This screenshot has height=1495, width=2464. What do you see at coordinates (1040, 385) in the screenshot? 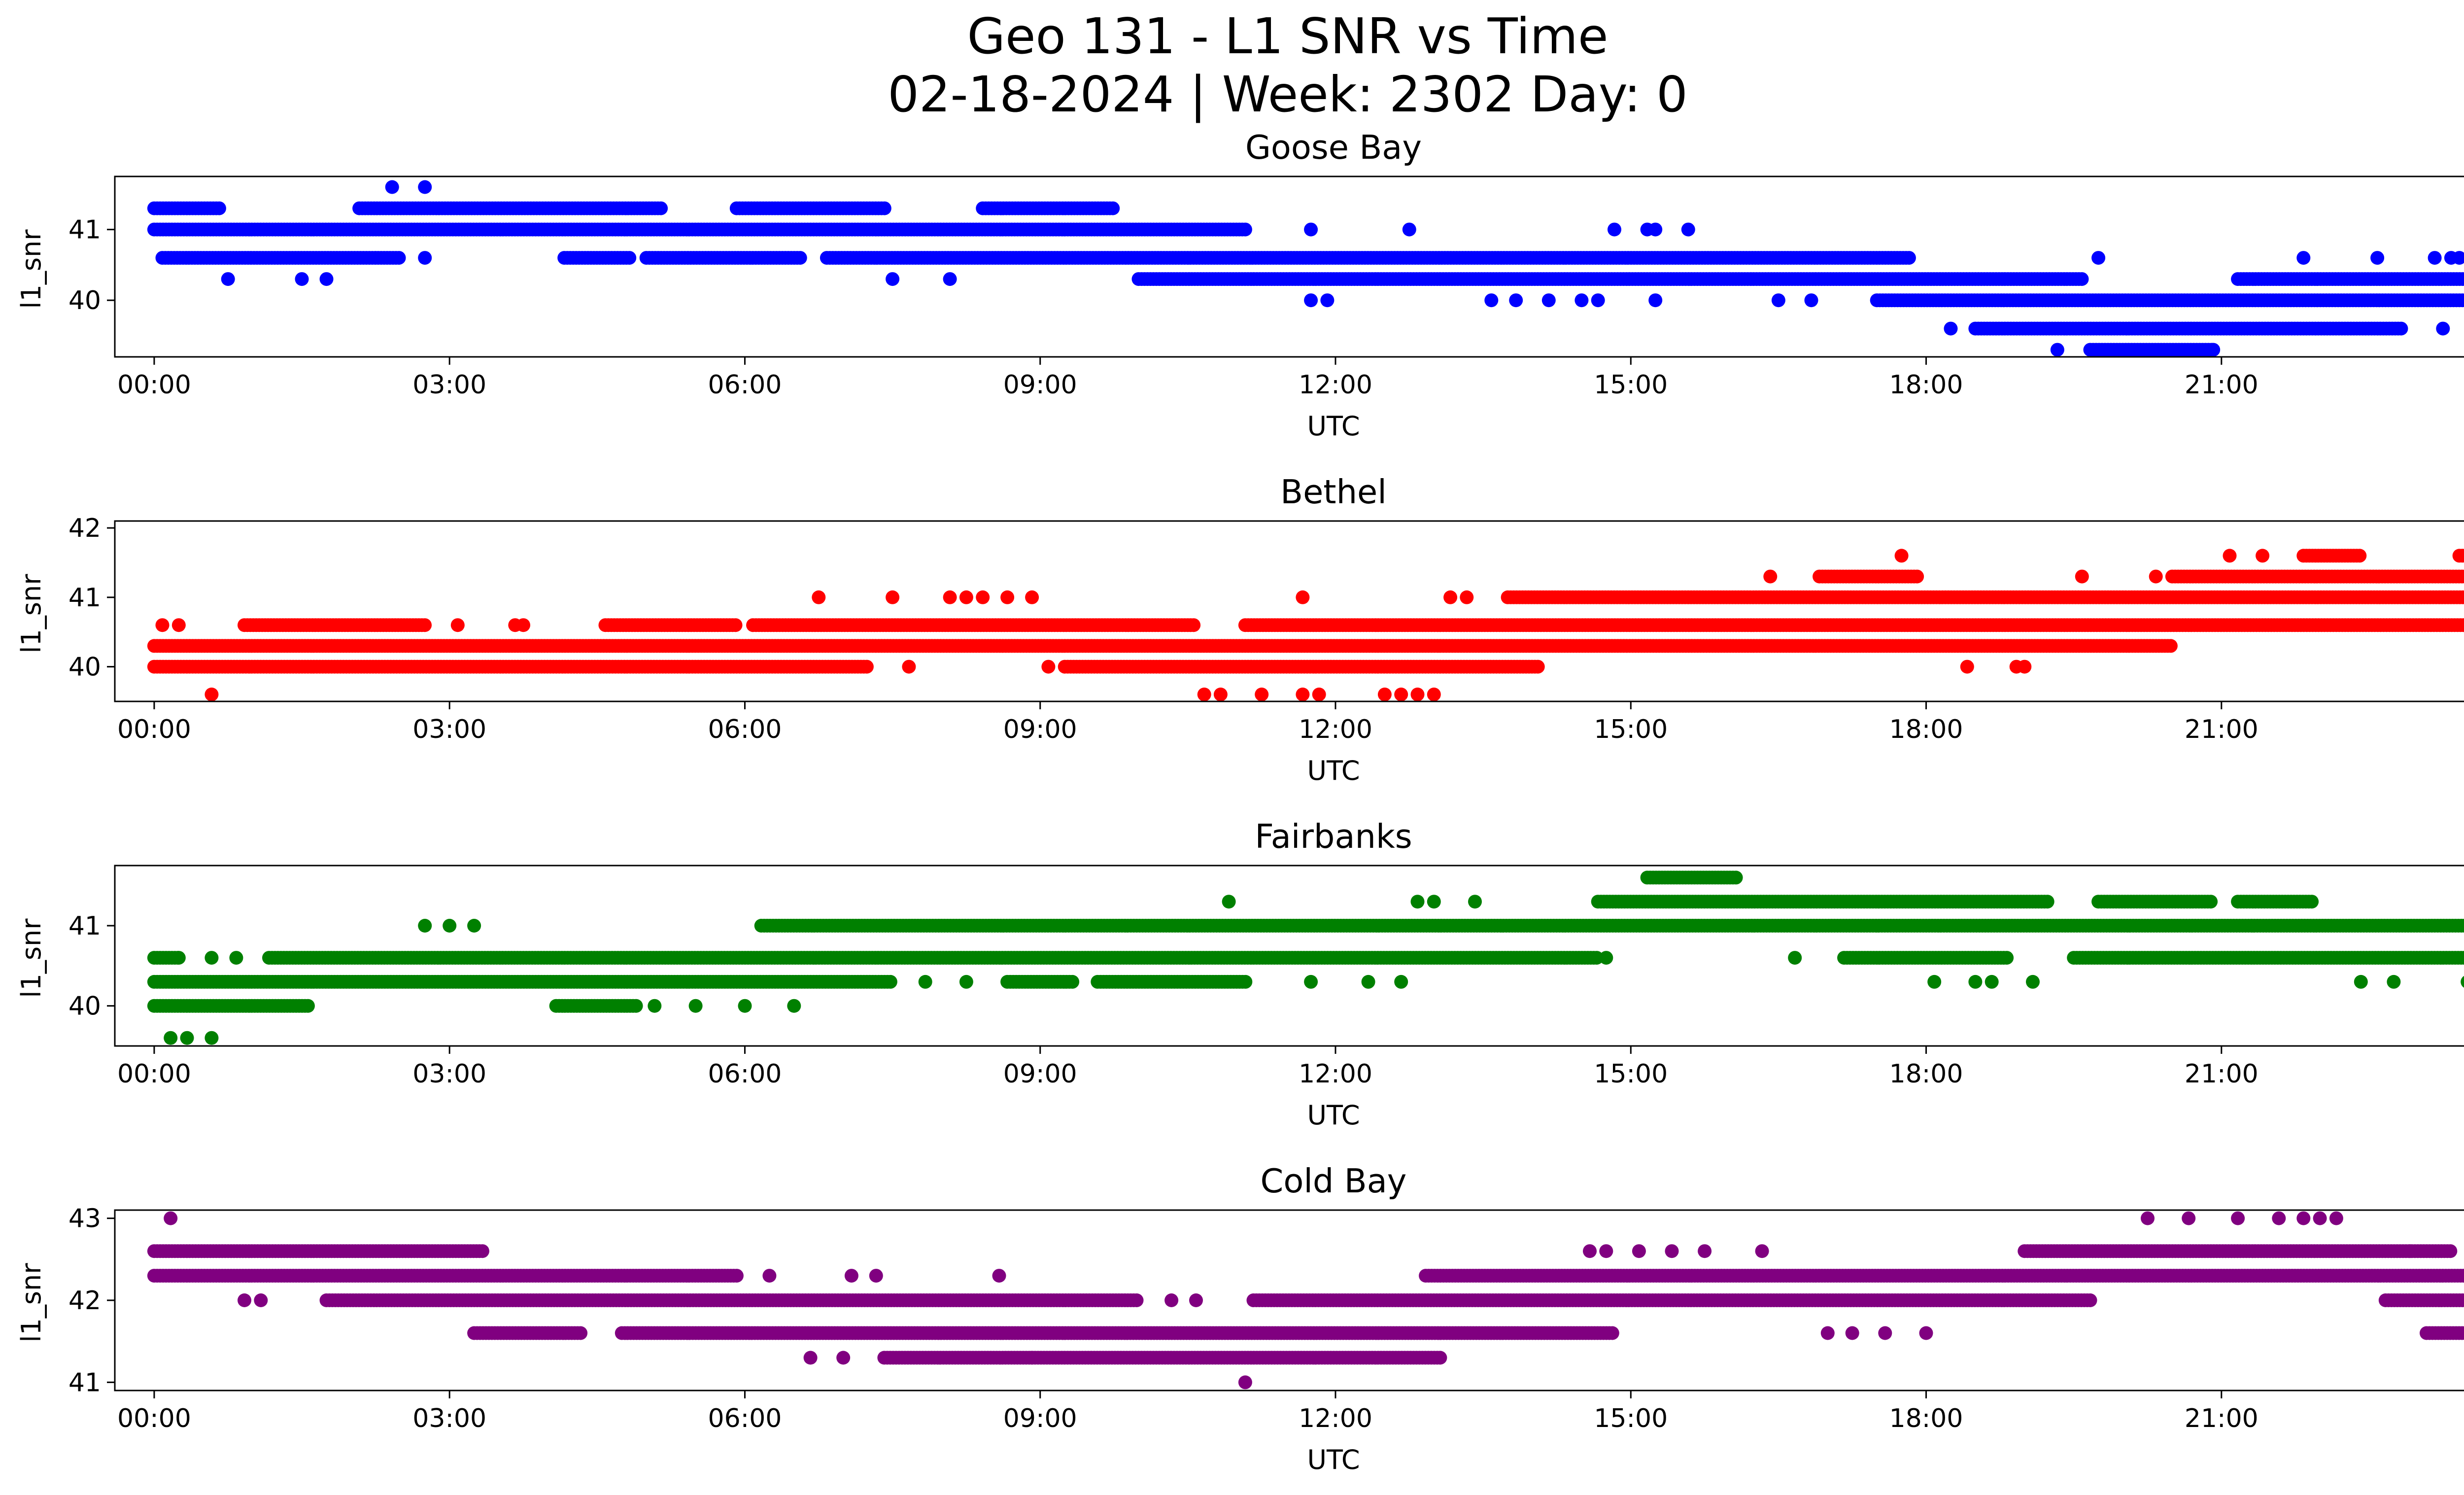
I see `x-tick-label: 09:00` at bounding box center [1040, 385].